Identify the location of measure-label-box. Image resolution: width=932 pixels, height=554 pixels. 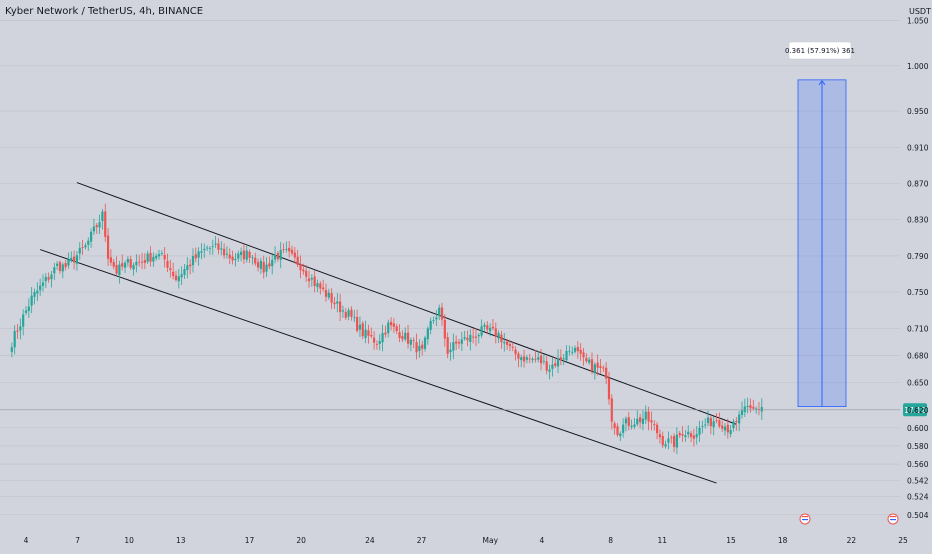
(820, 50).